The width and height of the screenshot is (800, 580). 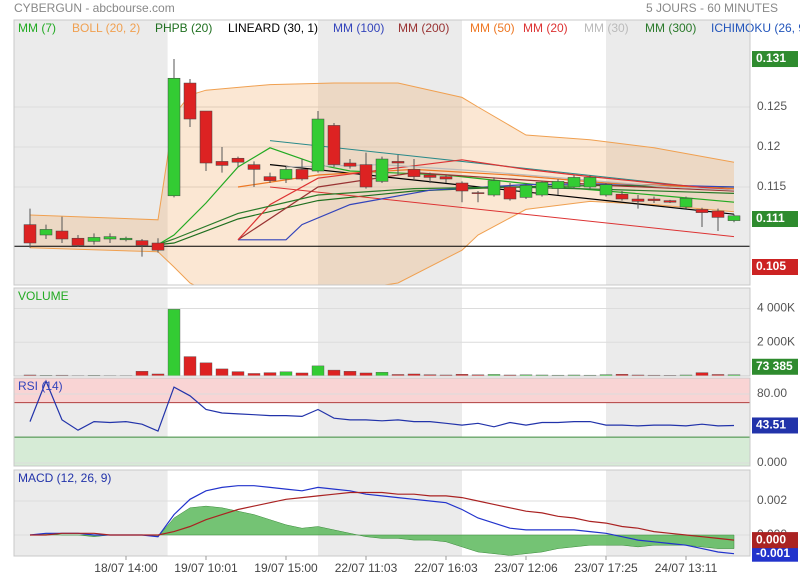 I want to click on x-tick-label: 22/07 11:03, so click(x=366, y=568).